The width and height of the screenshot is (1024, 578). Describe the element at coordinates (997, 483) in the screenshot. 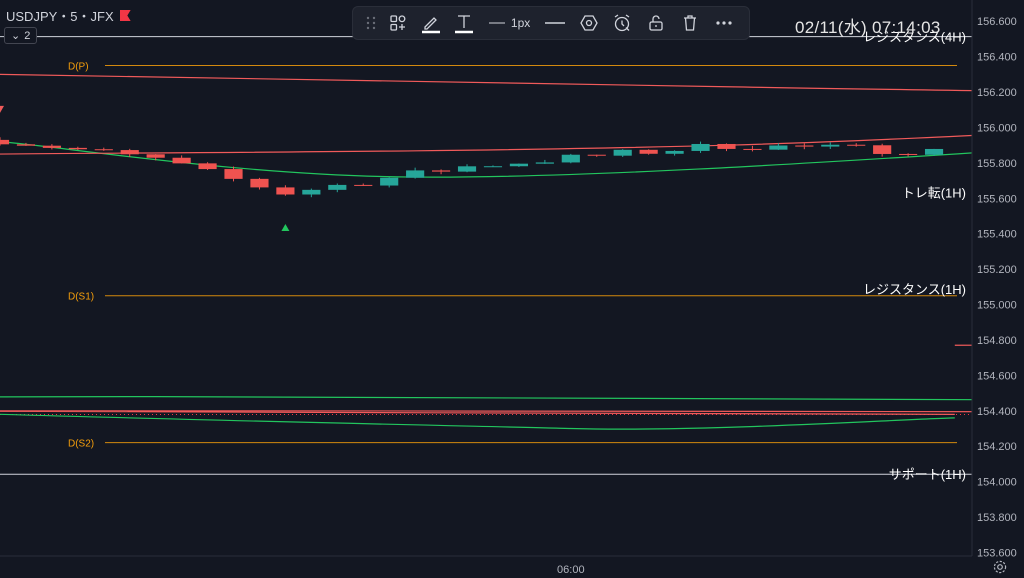

I see `y-tick-label: 154.000` at that location.